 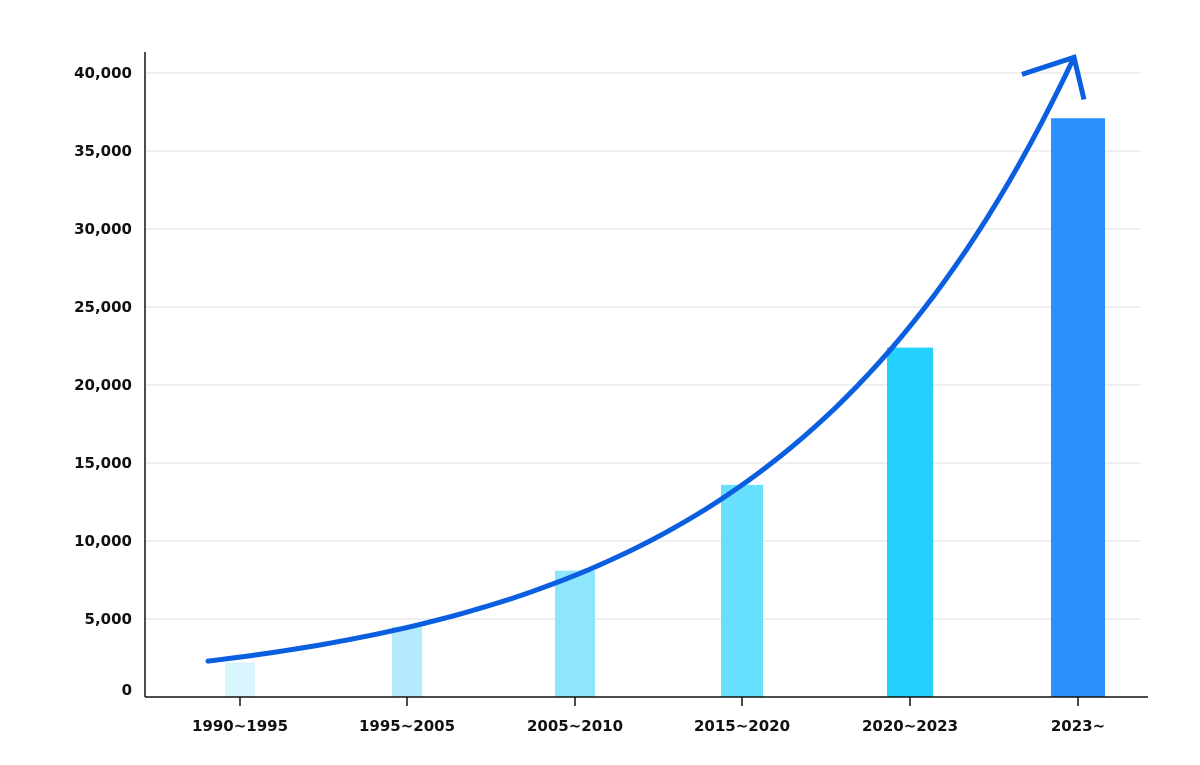 What do you see at coordinates (103, 307) in the screenshot?
I see `y-tick-label: 25,000` at bounding box center [103, 307].